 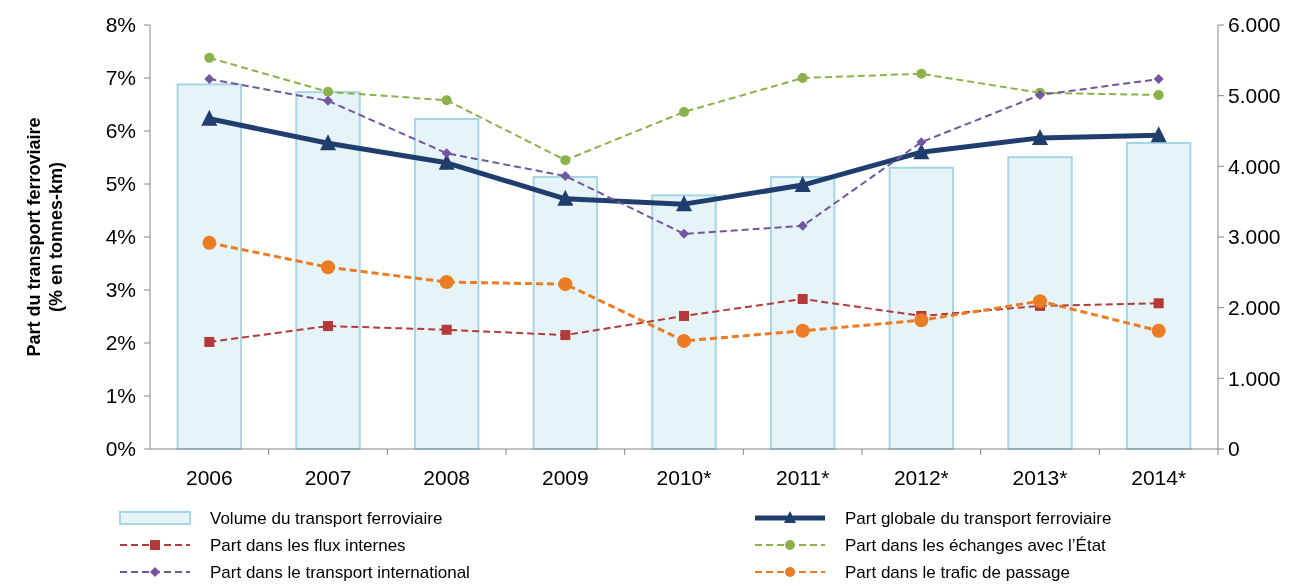 What do you see at coordinates (1234, 449) in the screenshot?
I see `y2-tick-label: 0` at bounding box center [1234, 449].